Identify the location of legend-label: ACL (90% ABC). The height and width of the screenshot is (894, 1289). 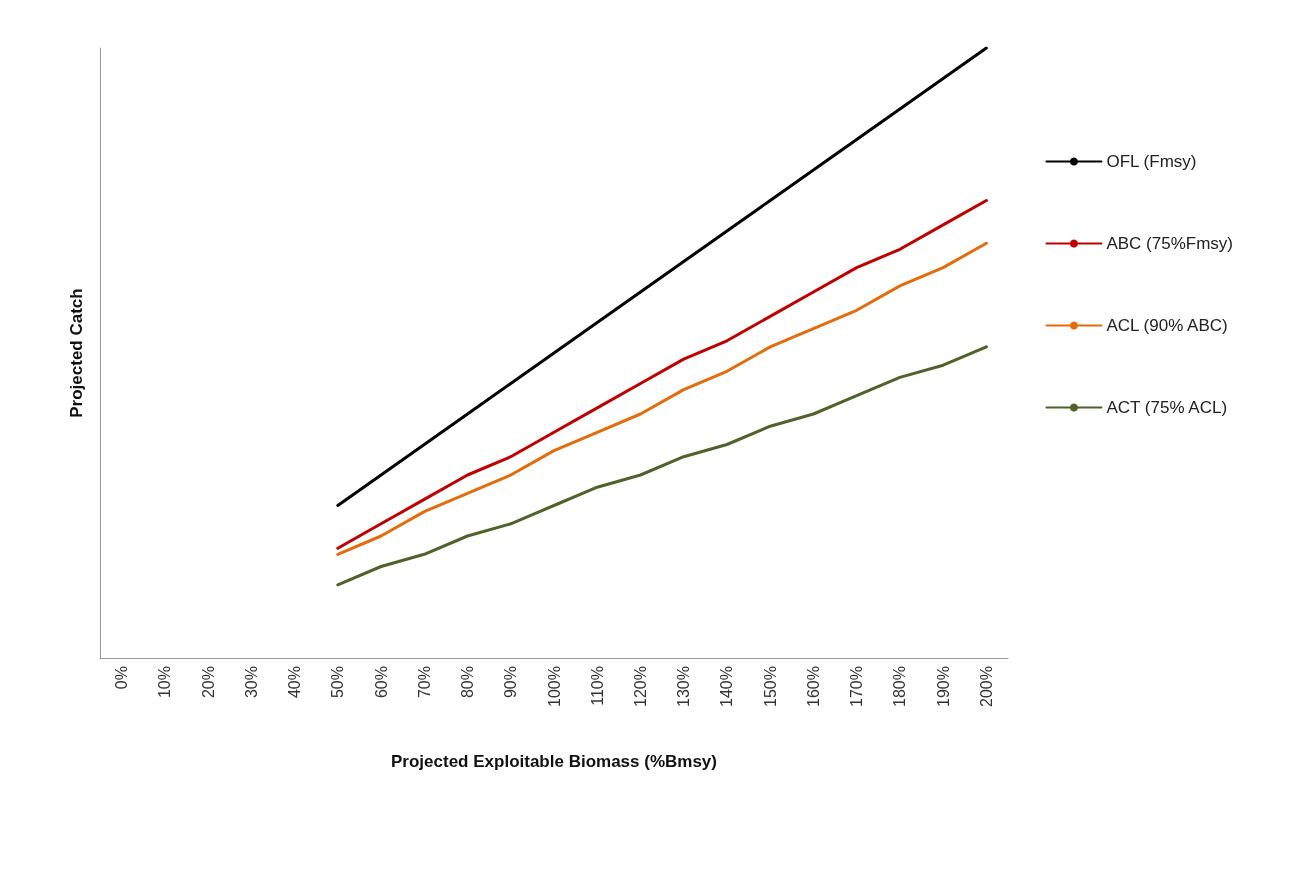
(1167, 325).